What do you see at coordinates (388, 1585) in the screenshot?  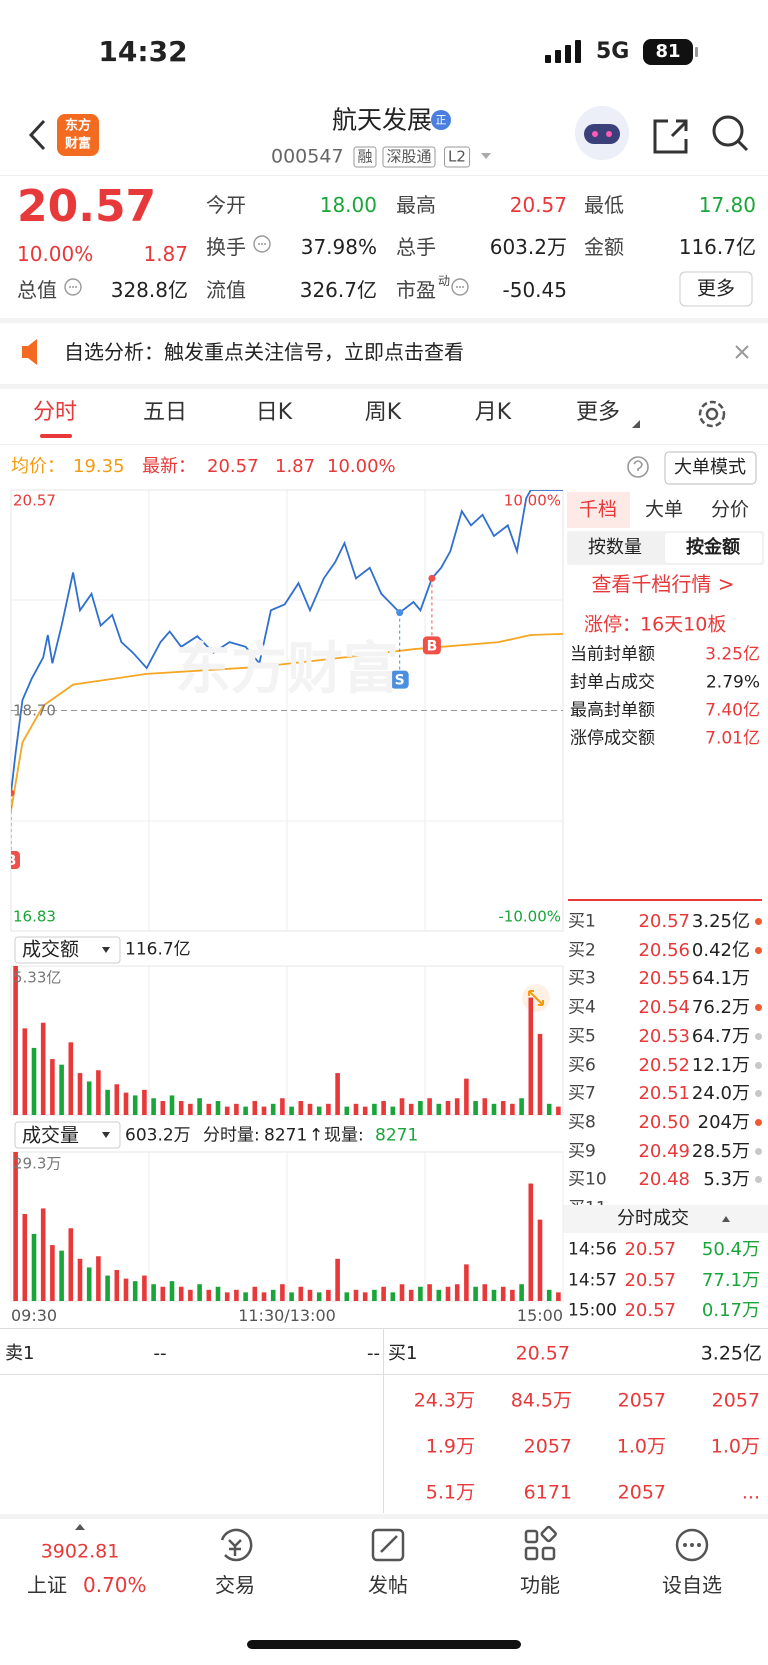 I see `nav-item: 发帖` at bounding box center [388, 1585].